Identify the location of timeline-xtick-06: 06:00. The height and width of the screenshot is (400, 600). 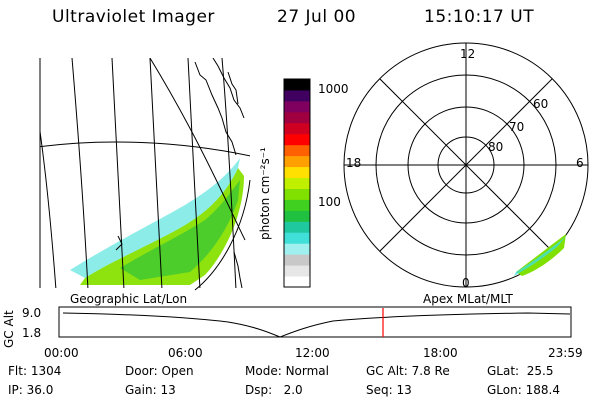
(185, 353).